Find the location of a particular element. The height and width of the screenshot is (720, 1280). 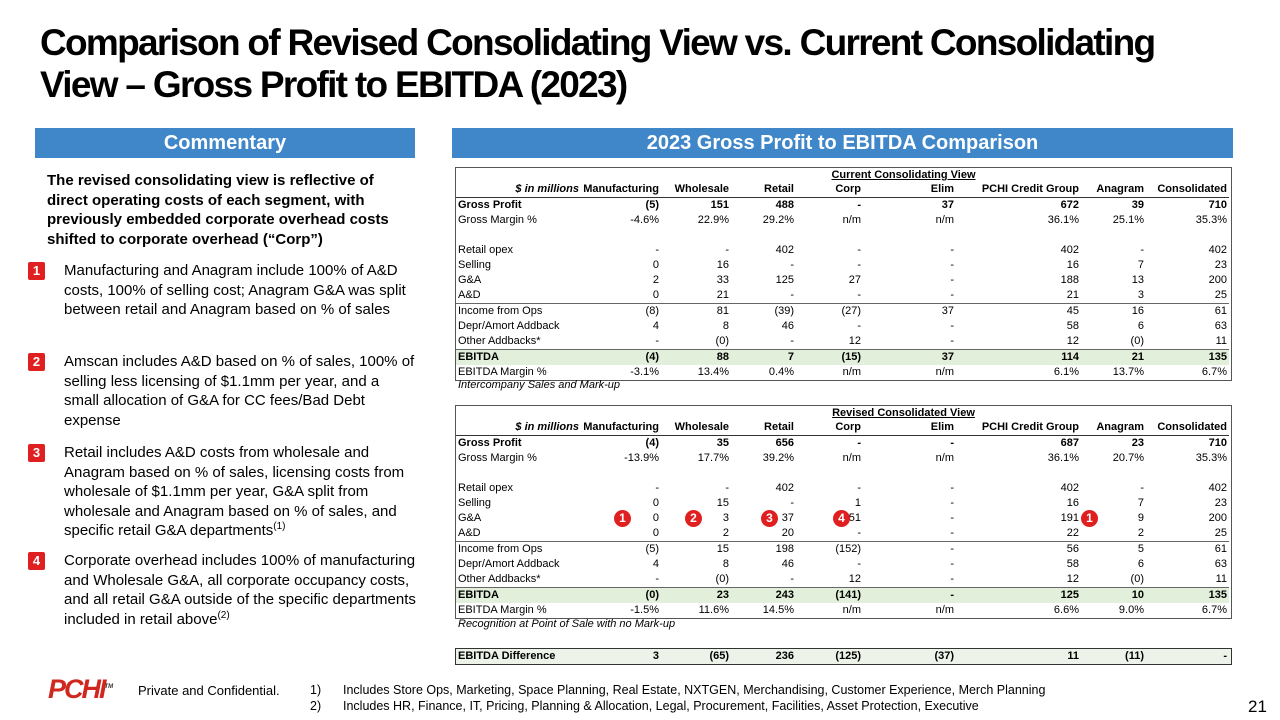

row-label: Depr/Amort Addback is located at coordinates (509, 564).